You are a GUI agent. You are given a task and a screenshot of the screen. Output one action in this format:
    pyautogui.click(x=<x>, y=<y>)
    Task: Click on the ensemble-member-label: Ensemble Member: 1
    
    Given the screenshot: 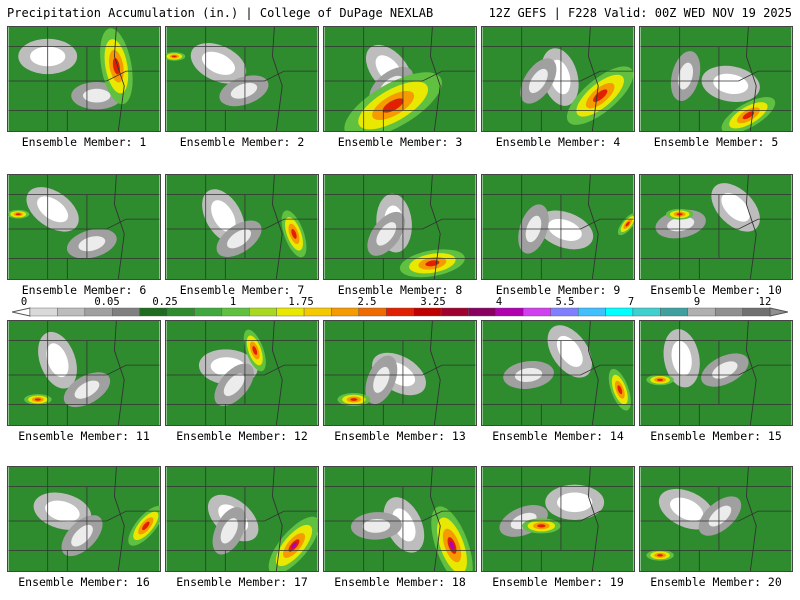 What is the action you would take?
    pyautogui.click(x=84, y=142)
    